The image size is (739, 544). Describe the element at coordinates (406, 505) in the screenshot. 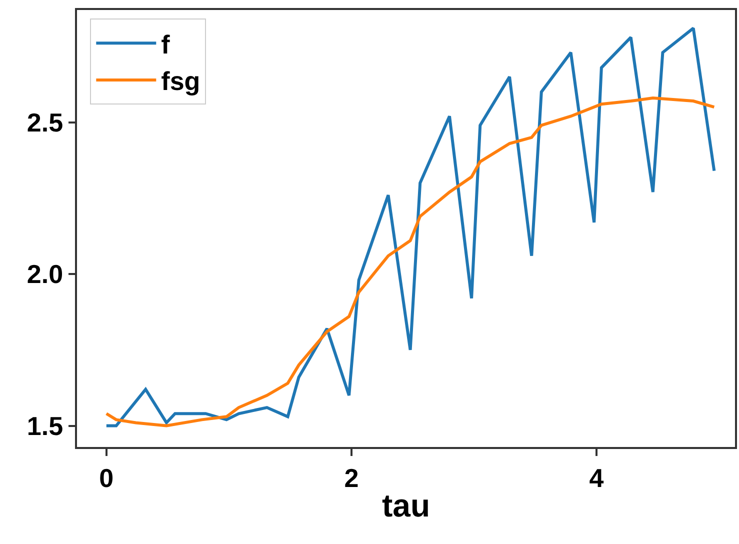

I see `x-axis-title: tau` at that location.